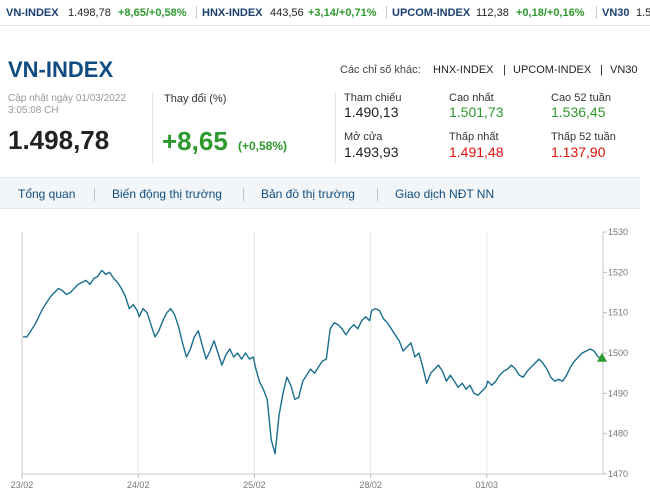 This screenshot has height=500, width=650. I want to click on change-label: Thay đổi (%), so click(195, 99).